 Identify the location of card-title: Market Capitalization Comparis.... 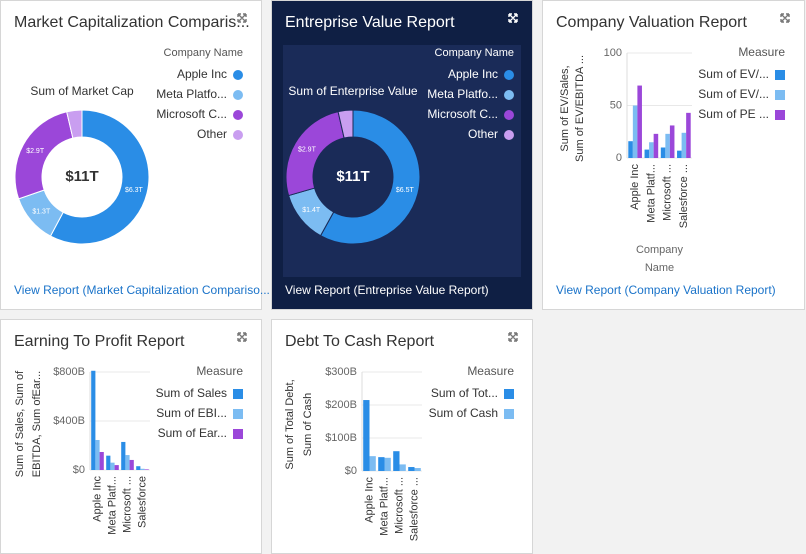
(132, 22).